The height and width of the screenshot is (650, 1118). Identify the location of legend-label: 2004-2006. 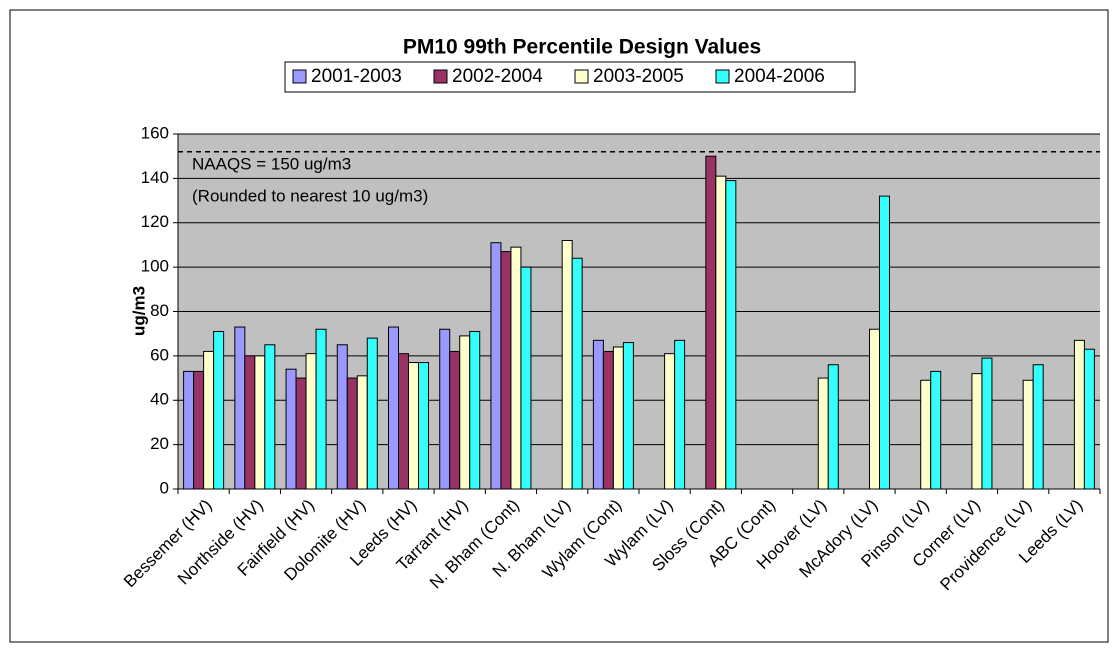
(779, 76).